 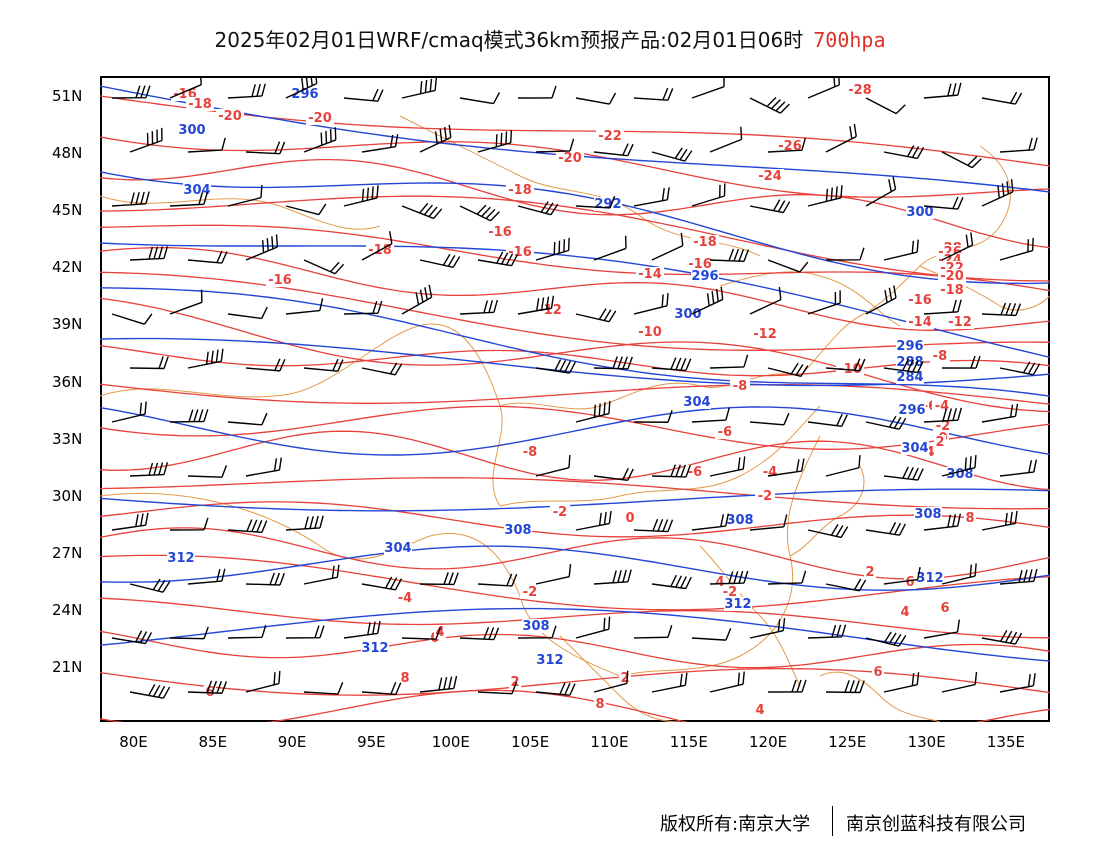 I want to click on height-label: 284, so click(x=909, y=377).